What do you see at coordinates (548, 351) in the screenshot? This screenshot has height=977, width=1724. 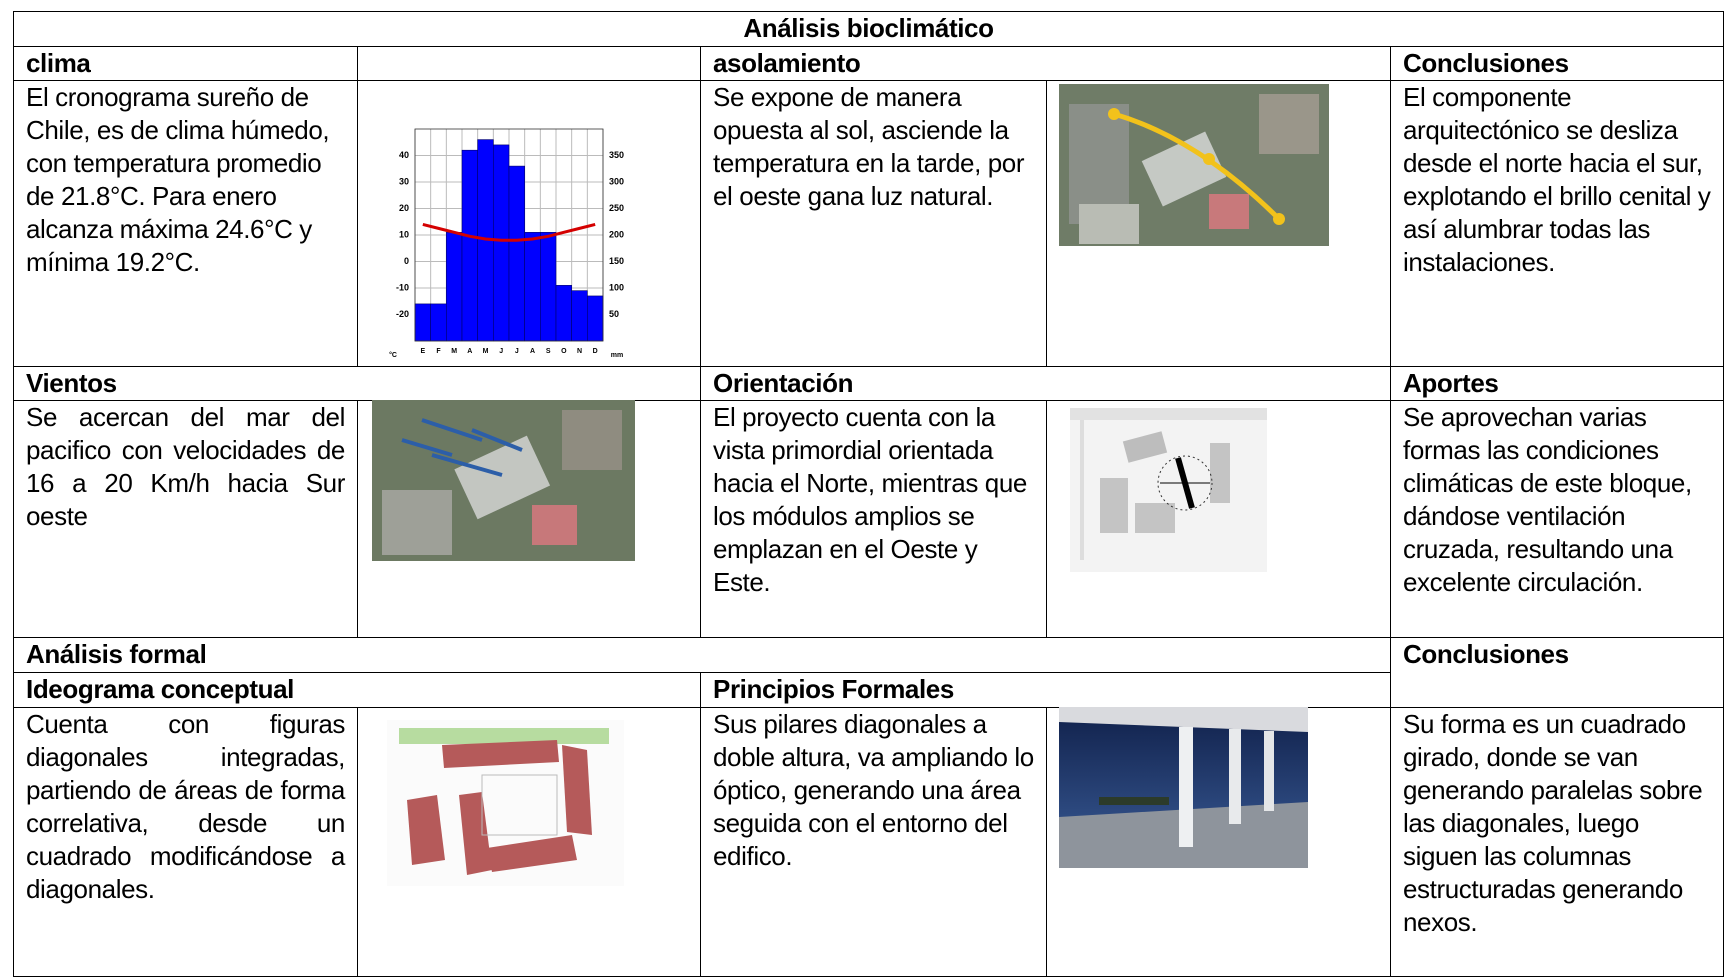 I see `x-tick-label: S` at bounding box center [548, 351].